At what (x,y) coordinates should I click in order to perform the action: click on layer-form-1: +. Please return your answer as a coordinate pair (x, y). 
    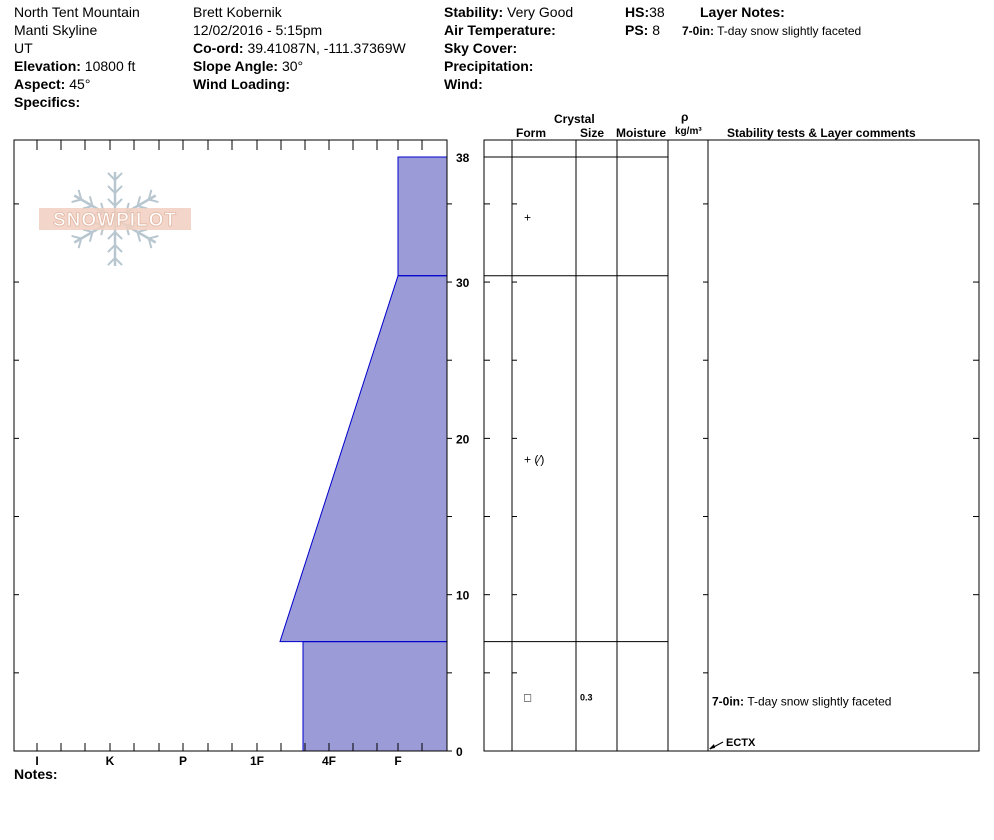
    Looking at the image, I should click on (527, 217).